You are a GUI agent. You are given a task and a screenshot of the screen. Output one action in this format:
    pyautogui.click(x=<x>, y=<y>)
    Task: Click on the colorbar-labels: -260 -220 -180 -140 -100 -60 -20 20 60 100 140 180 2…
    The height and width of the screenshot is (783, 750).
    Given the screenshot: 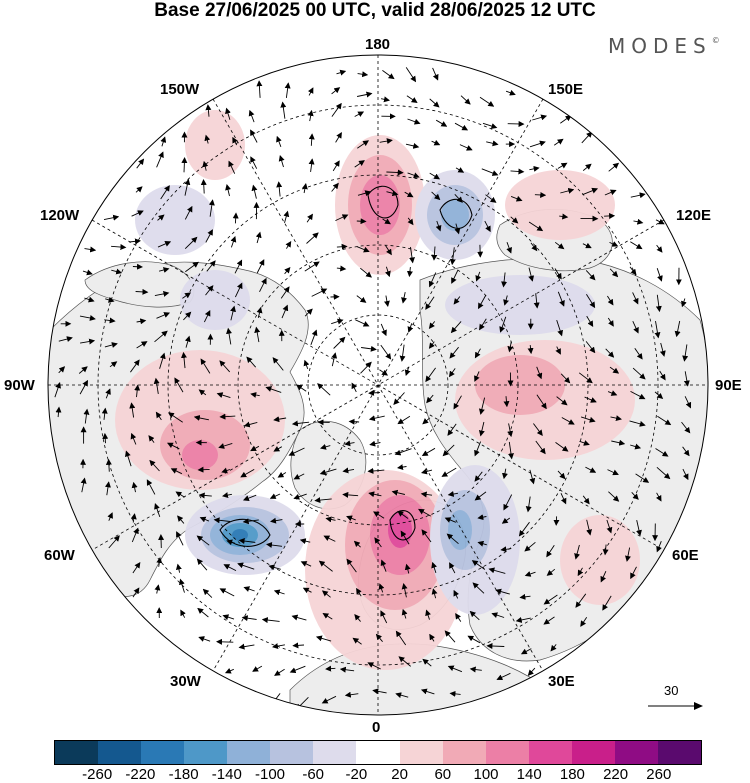 What is the action you would take?
    pyautogui.click(x=375, y=774)
    